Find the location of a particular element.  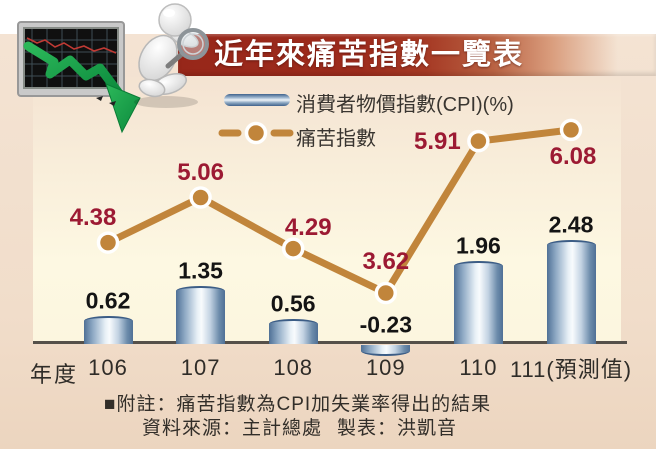

falling-arrow-icon is located at coordinates (82, 87).